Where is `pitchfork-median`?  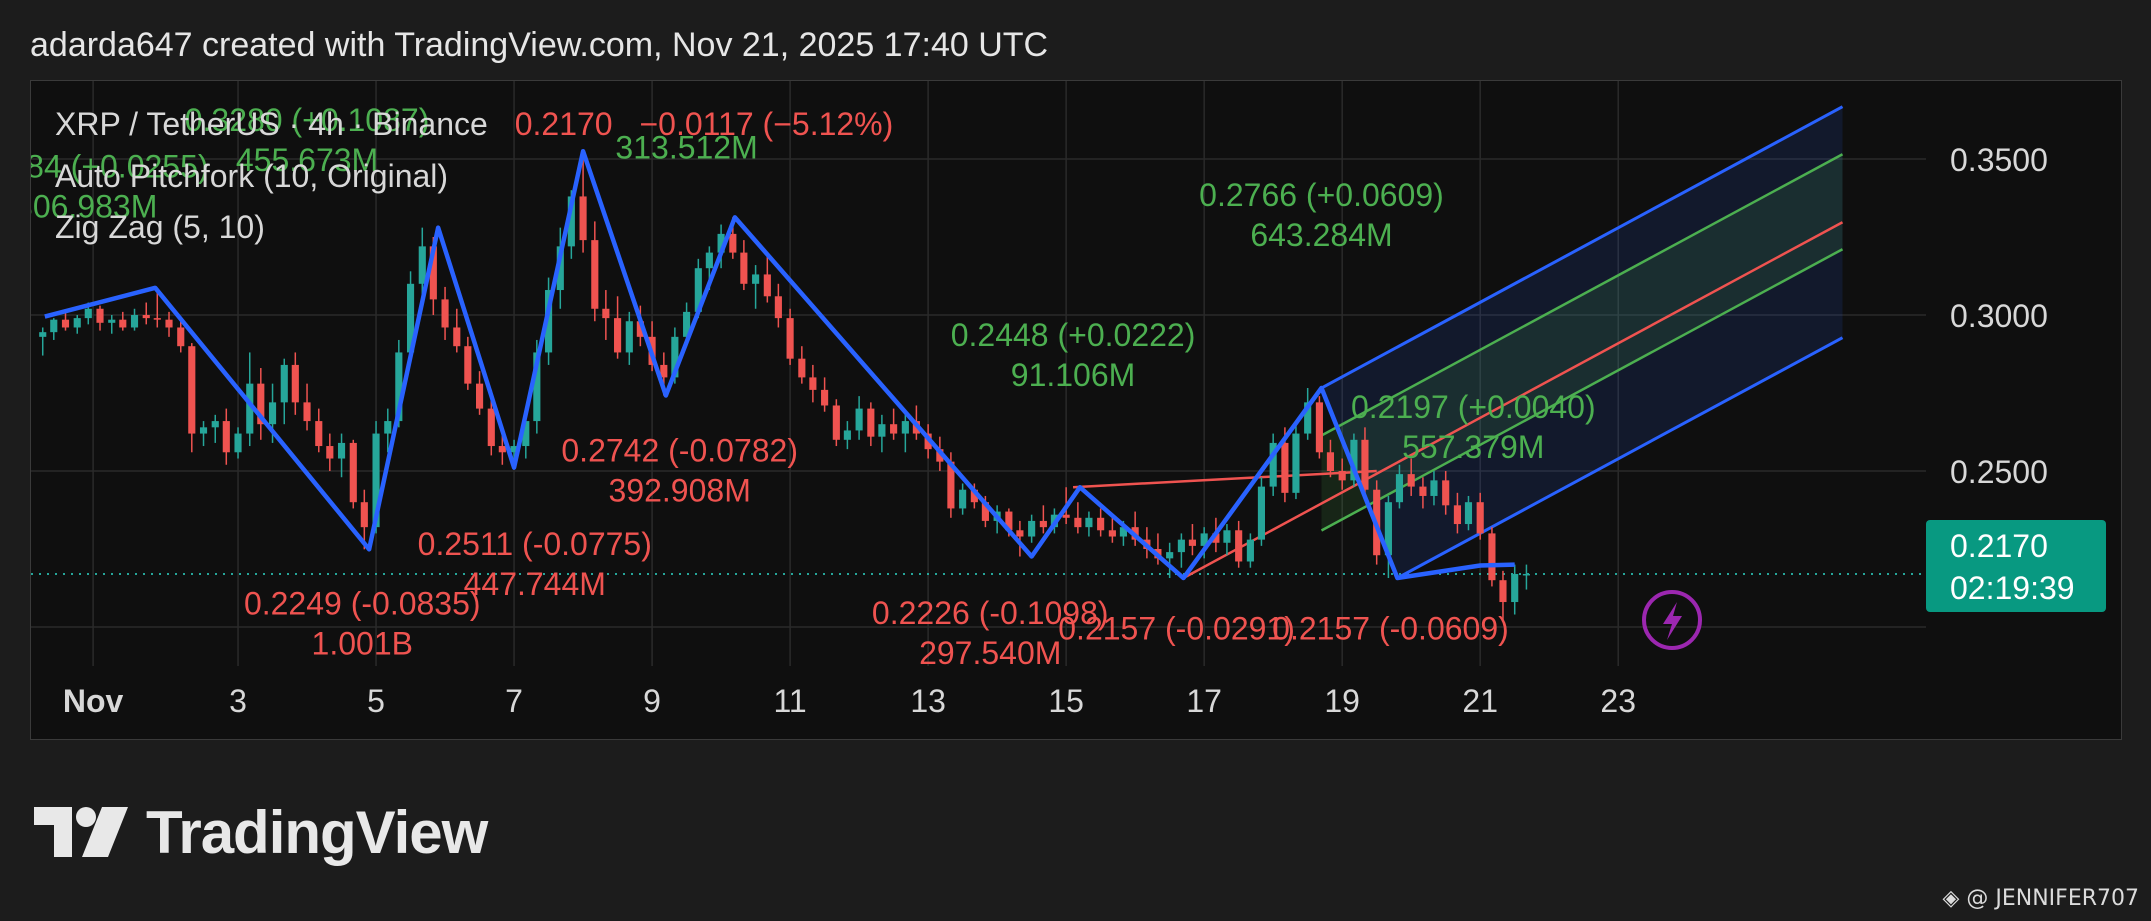
pitchfork-median is located at coordinates (1513, 400).